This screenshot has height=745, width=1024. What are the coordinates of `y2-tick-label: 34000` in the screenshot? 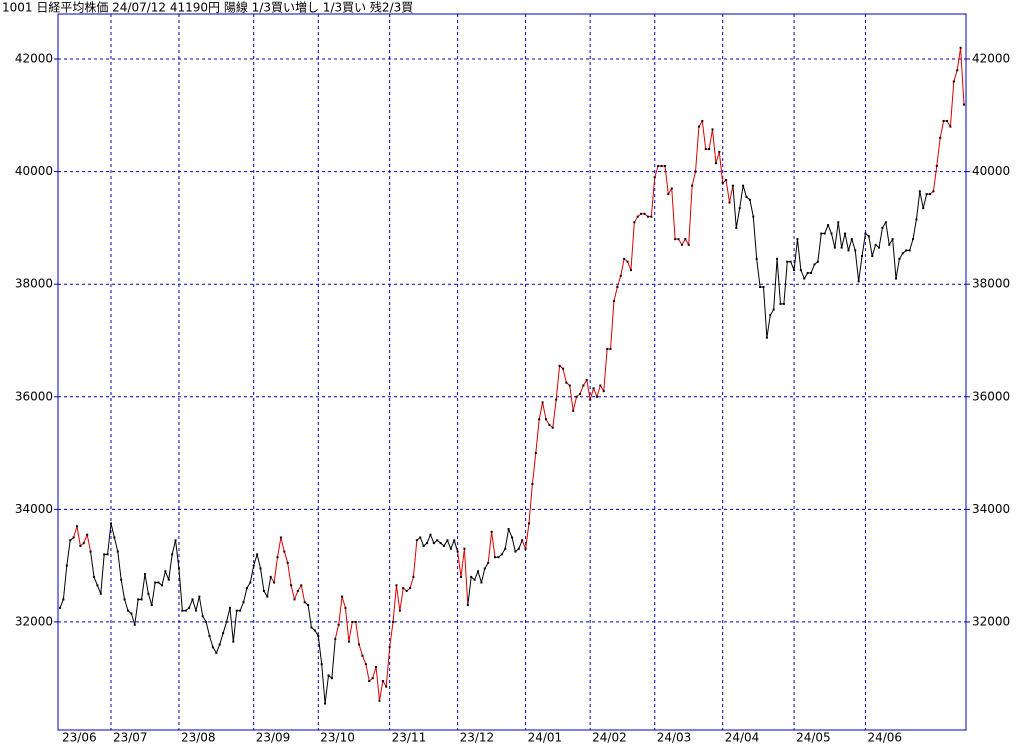 It's located at (991, 509).